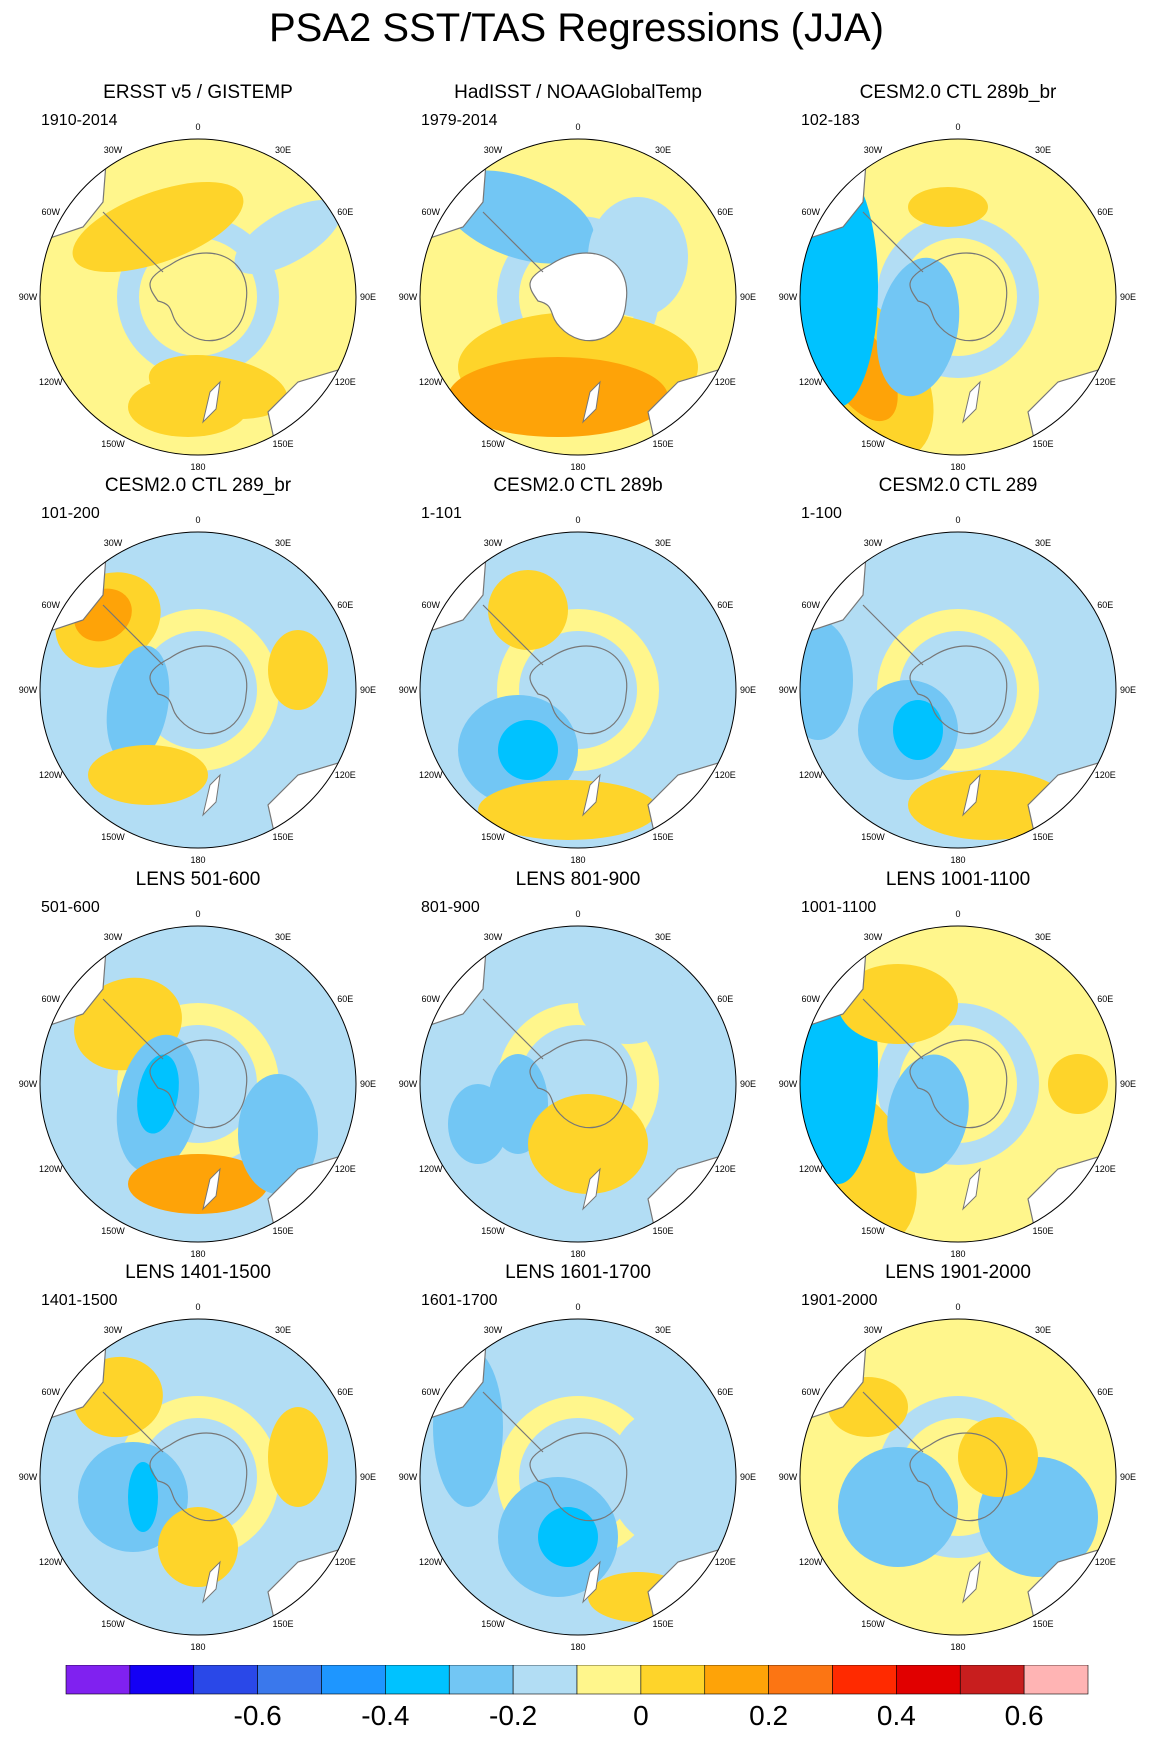 The height and width of the screenshot is (1742, 1153). What do you see at coordinates (576, 28) in the screenshot?
I see `main-title: PSA2 SST/TAS Regressions (JJA)` at bounding box center [576, 28].